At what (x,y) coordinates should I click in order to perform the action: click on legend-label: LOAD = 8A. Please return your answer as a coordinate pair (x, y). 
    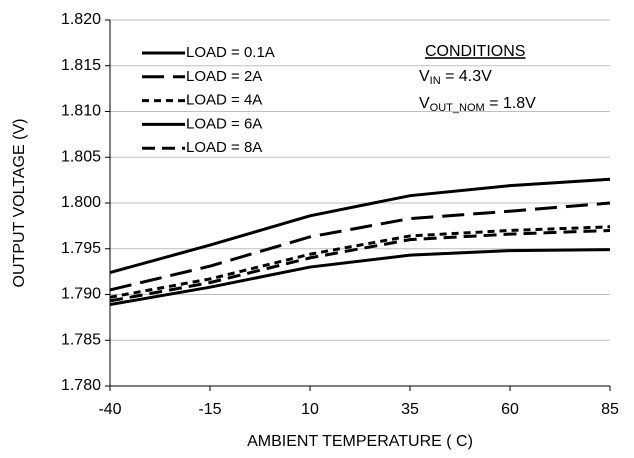
    Looking at the image, I should click on (224, 147).